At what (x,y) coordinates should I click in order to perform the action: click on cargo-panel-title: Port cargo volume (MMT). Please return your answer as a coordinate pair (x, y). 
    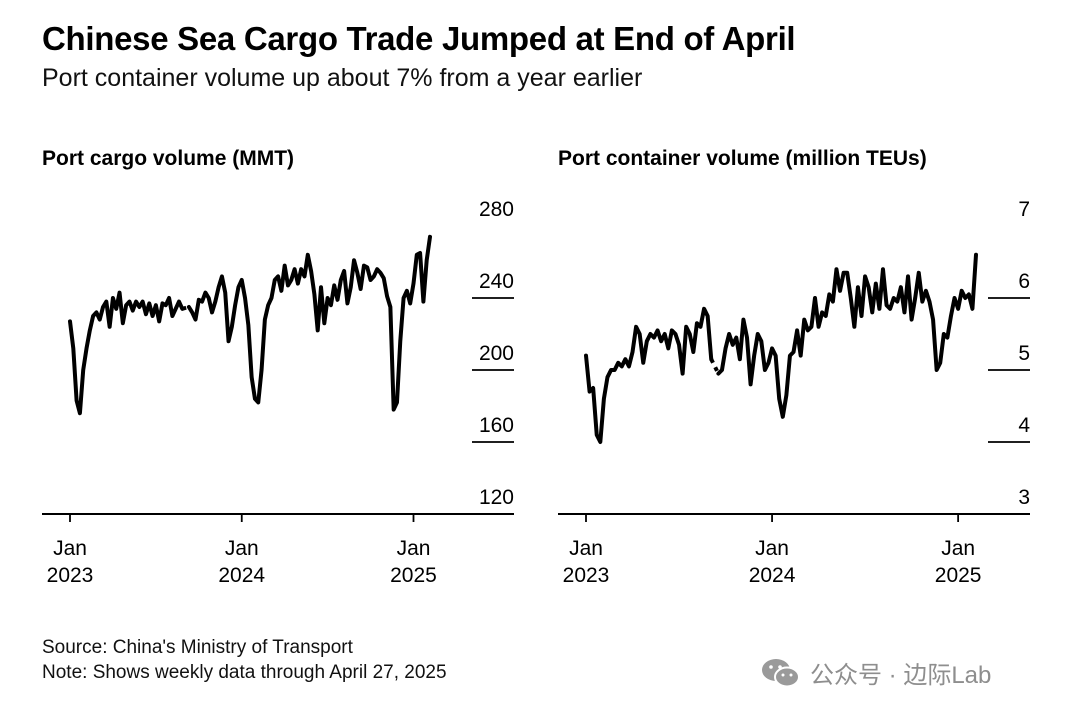
    Looking at the image, I should click on (168, 158).